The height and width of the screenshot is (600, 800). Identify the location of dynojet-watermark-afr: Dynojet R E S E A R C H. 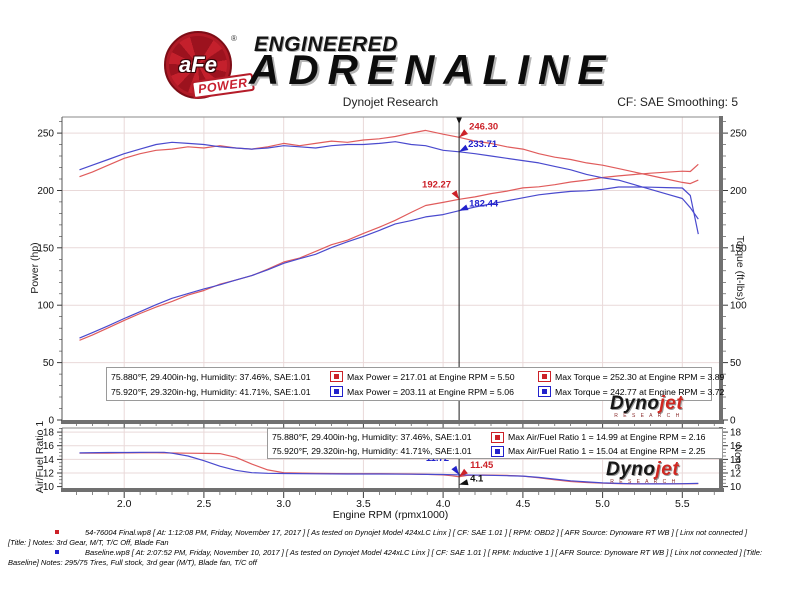
(643, 472).